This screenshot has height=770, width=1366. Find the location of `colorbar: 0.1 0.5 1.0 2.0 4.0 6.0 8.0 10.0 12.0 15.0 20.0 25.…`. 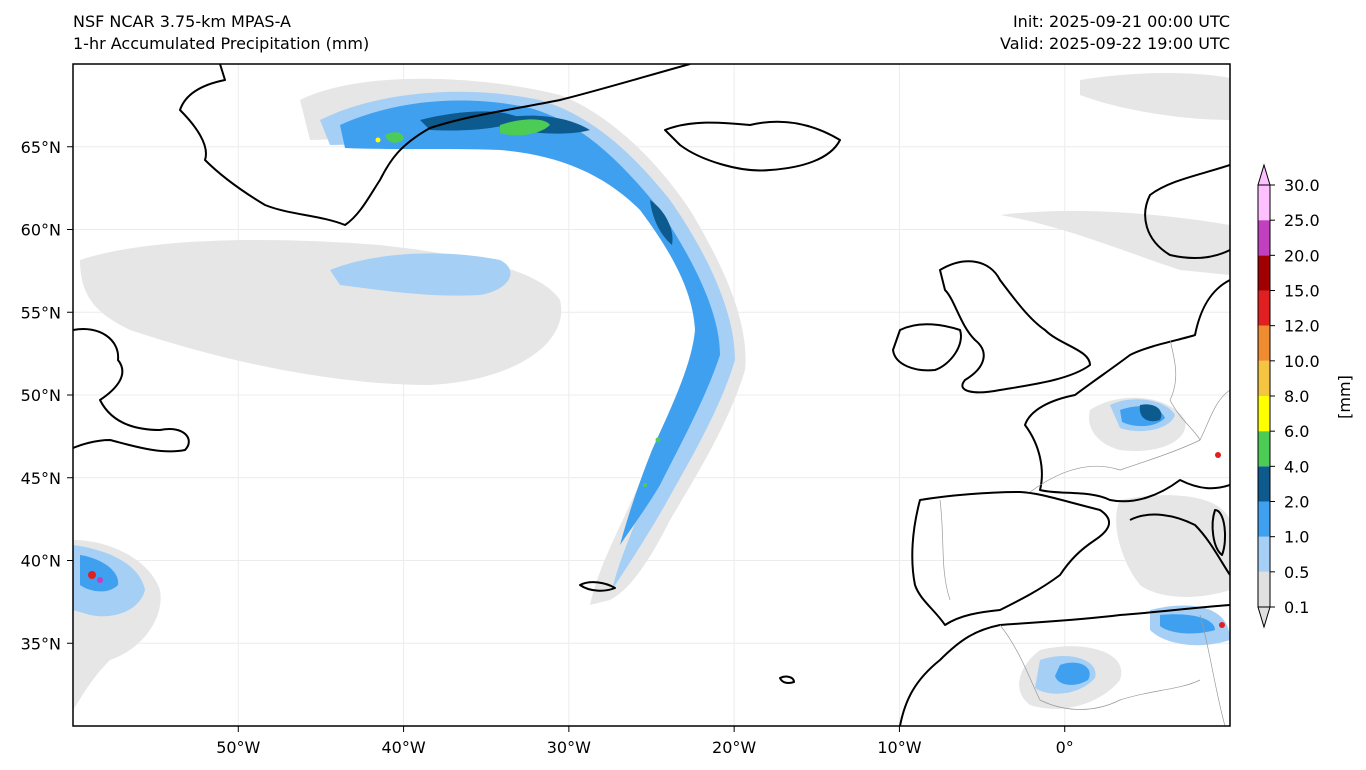

colorbar: 0.1 0.5 1.0 2.0 4.0 6.0 8.0 10.0 12.0 15.0 20.0 25.… is located at coordinates (1288, 396).